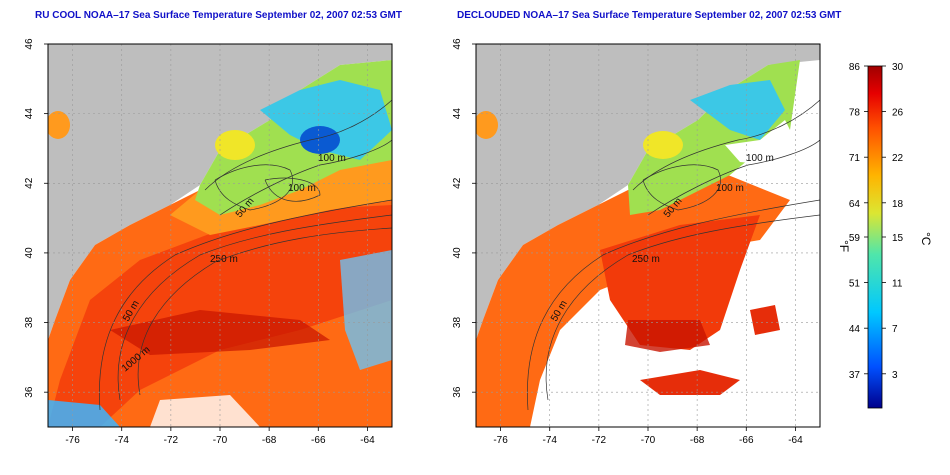 This screenshot has height=475, width=950. Describe the element at coordinates (855, 375) in the screenshot. I see `f-tick-label: 37` at that location.